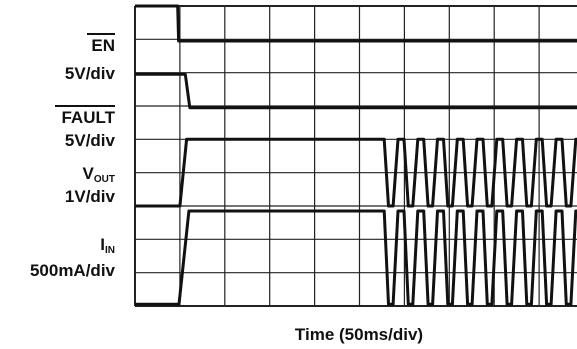  Describe the element at coordinates (90, 140) in the screenshot. I see `fault-scale-label: 5V/div` at that location.